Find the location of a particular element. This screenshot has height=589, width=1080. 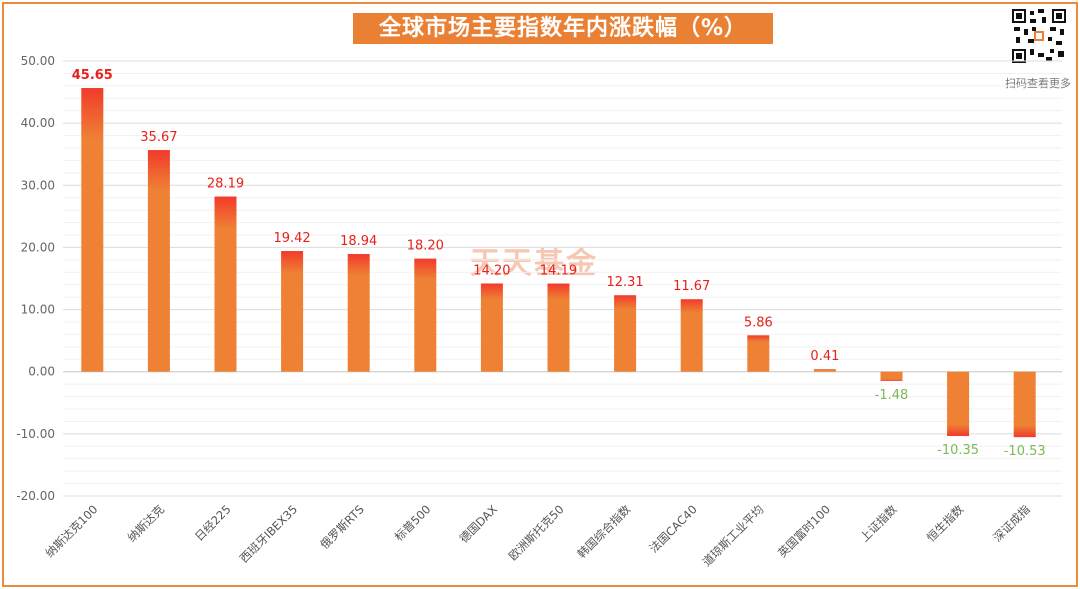

data-label: 18.20 is located at coordinates (425, 246).